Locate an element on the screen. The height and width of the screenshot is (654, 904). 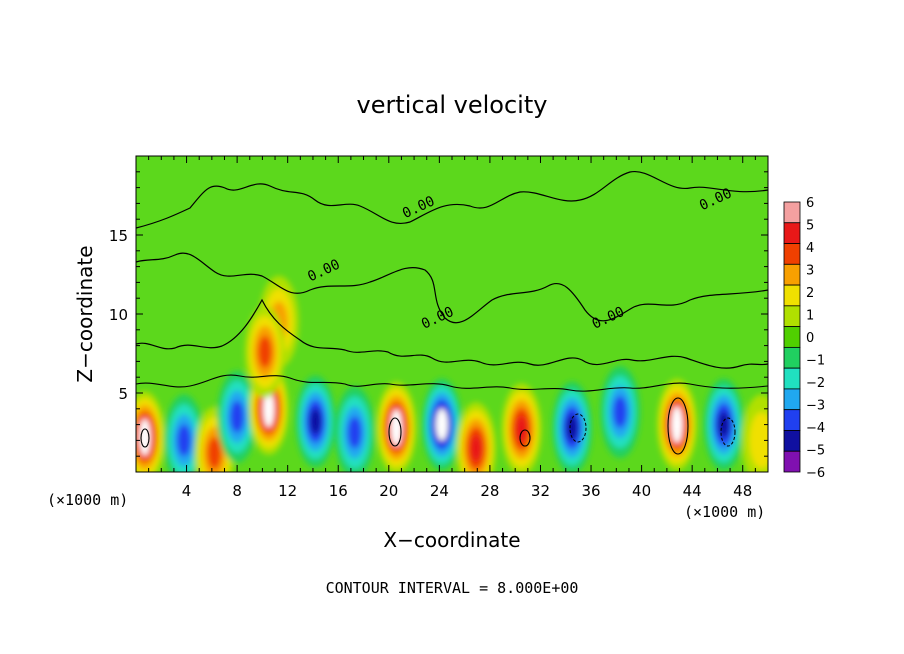
velocity-cell-4-core is located at coordinates (269, 409).